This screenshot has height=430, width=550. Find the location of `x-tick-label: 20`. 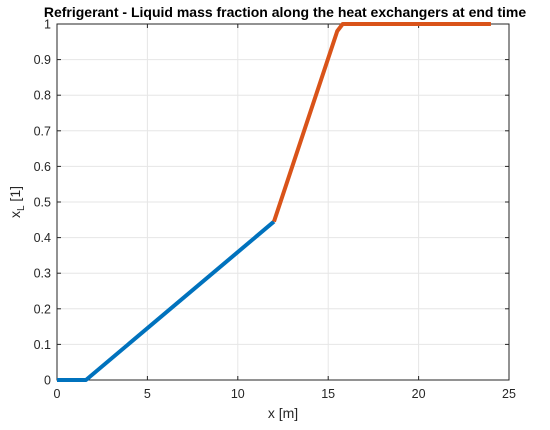

x-tick-label: 20 is located at coordinates (419, 394).